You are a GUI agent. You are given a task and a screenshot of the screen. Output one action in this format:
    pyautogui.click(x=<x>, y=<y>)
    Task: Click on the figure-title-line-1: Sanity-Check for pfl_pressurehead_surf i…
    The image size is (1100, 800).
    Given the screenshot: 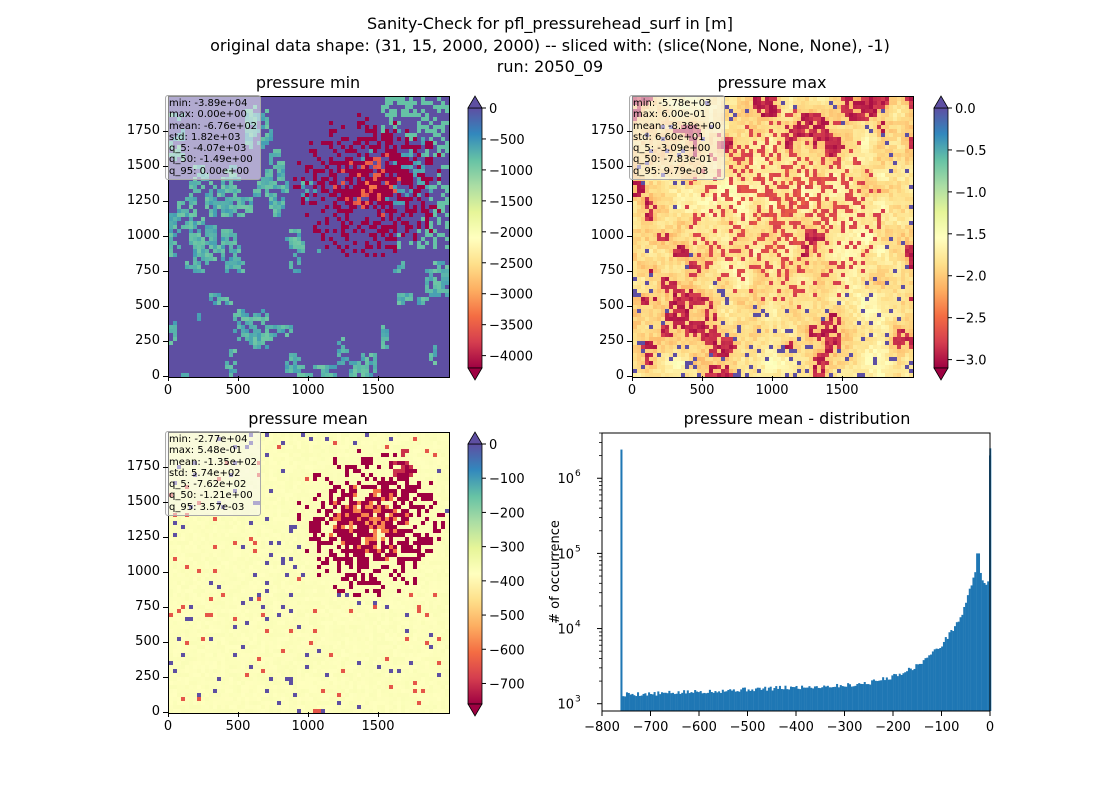 What is the action you would take?
    pyautogui.click(x=550, y=23)
    